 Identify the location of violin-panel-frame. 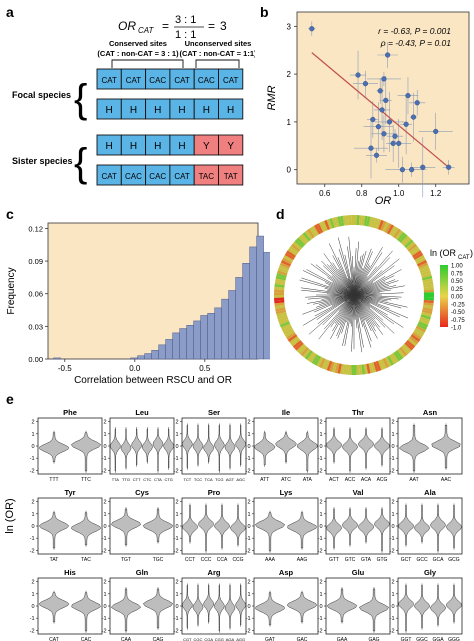
(214, 446).